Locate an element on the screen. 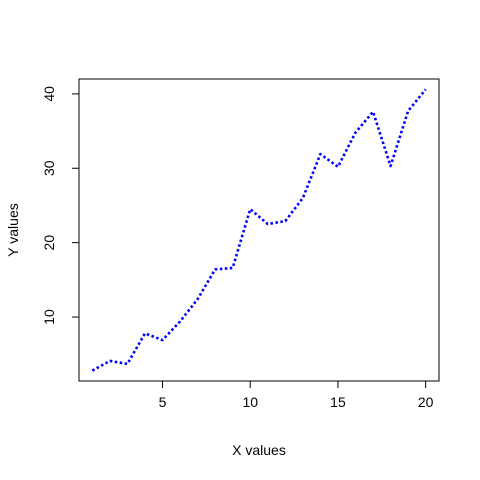  y-tick-label: 20 is located at coordinates (49, 243).